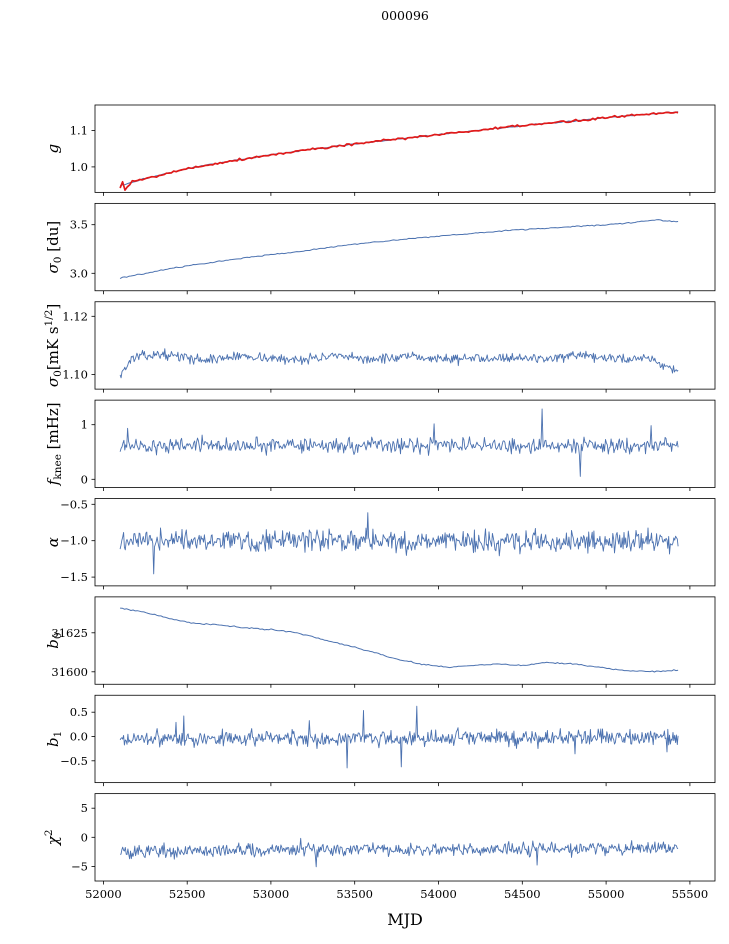 The image size is (729, 944). Describe the element at coordinates (187, 894) in the screenshot. I see `x-tick-label: 52500` at that location.